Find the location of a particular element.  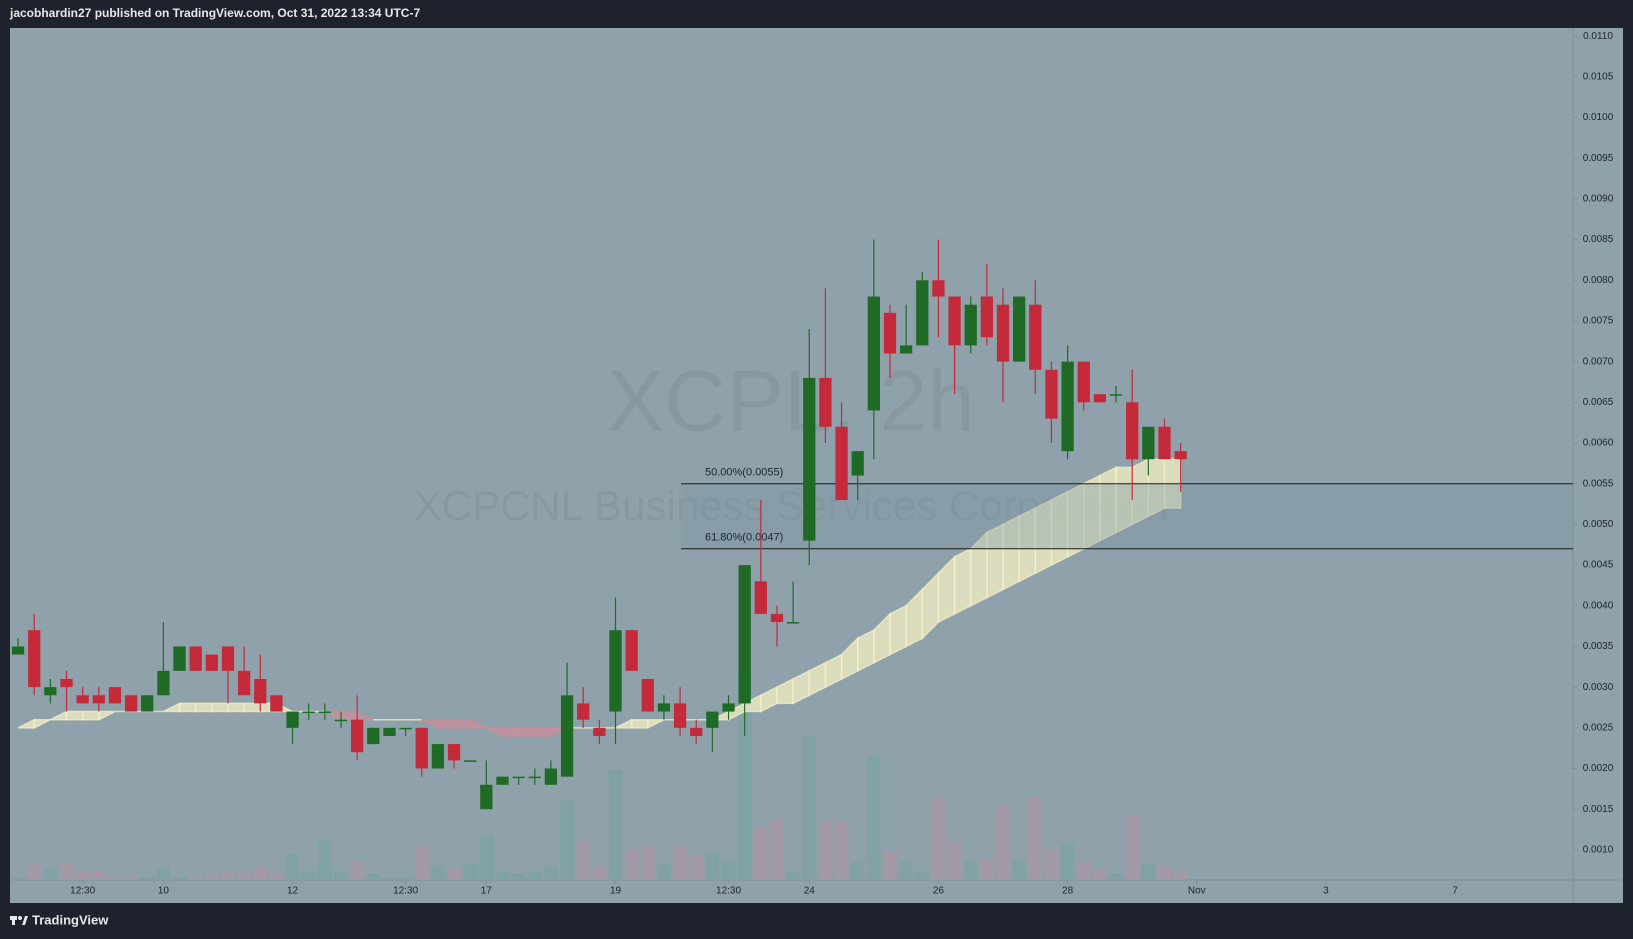

fib-label: 61.80%(0.0047) is located at coordinates (744, 538).